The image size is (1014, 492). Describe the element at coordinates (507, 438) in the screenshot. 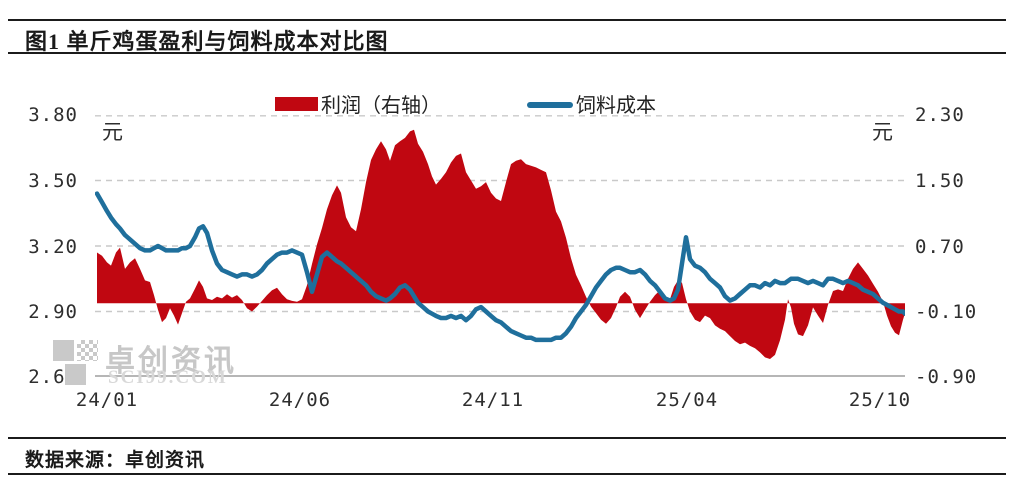

I see `footer-top-border-line` at that location.